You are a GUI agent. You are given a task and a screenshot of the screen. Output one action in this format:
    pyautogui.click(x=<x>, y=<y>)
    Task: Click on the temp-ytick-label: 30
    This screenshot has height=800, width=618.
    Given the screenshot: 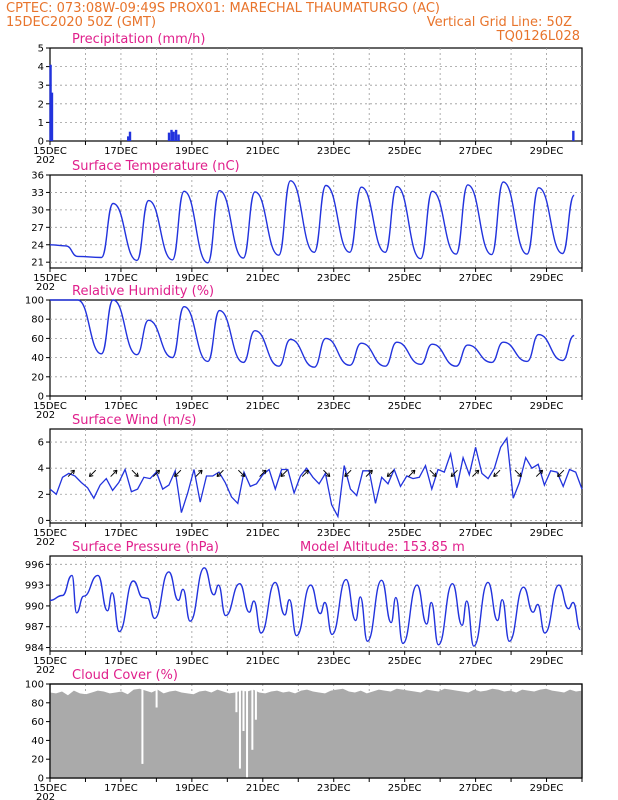 What is the action you would take?
    pyautogui.click(x=37, y=210)
    